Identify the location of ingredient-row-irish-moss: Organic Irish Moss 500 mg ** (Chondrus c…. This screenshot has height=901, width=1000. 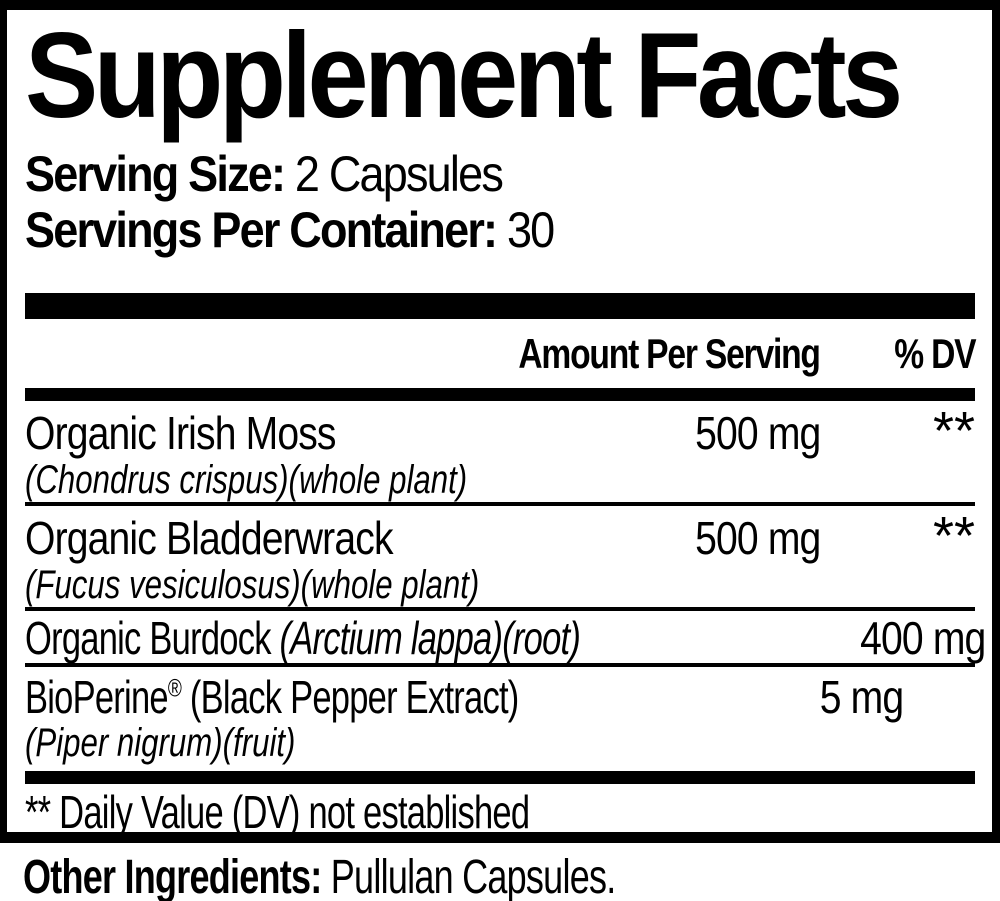
(500, 453).